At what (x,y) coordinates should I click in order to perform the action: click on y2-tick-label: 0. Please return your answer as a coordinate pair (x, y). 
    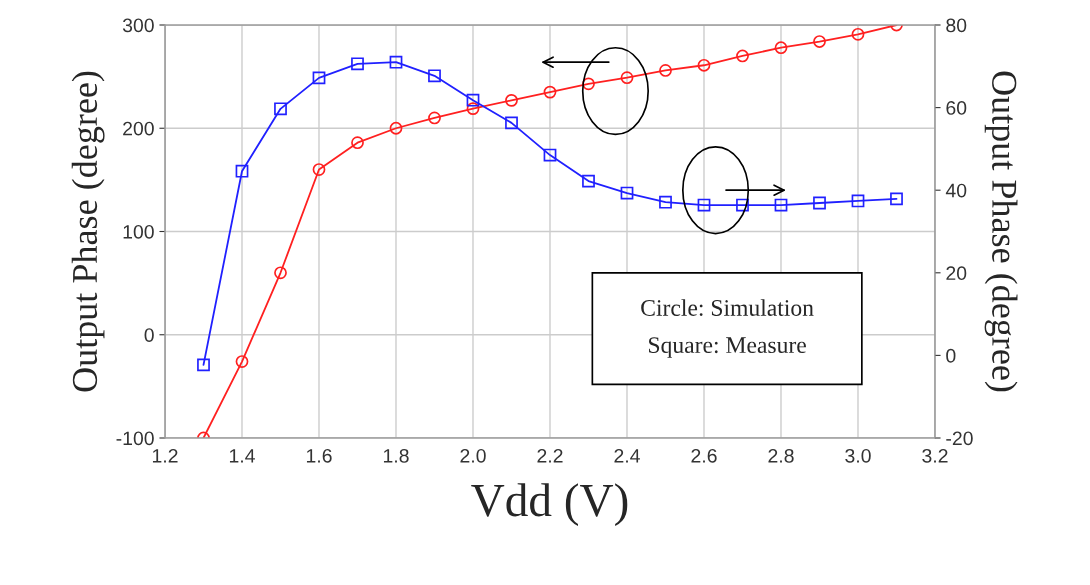
    Looking at the image, I should click on (951, 355).